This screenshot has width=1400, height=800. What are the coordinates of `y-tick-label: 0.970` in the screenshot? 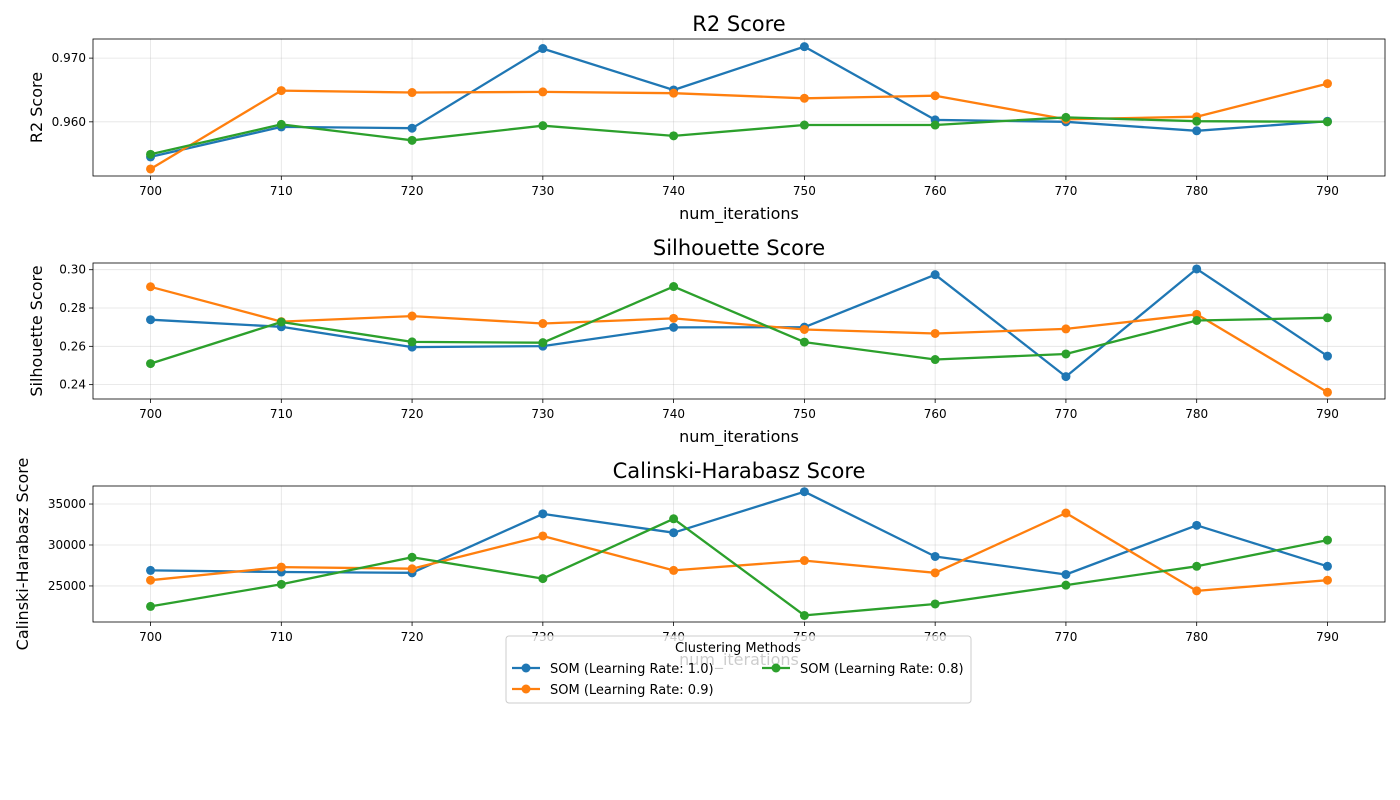 It's located at (69, 58).